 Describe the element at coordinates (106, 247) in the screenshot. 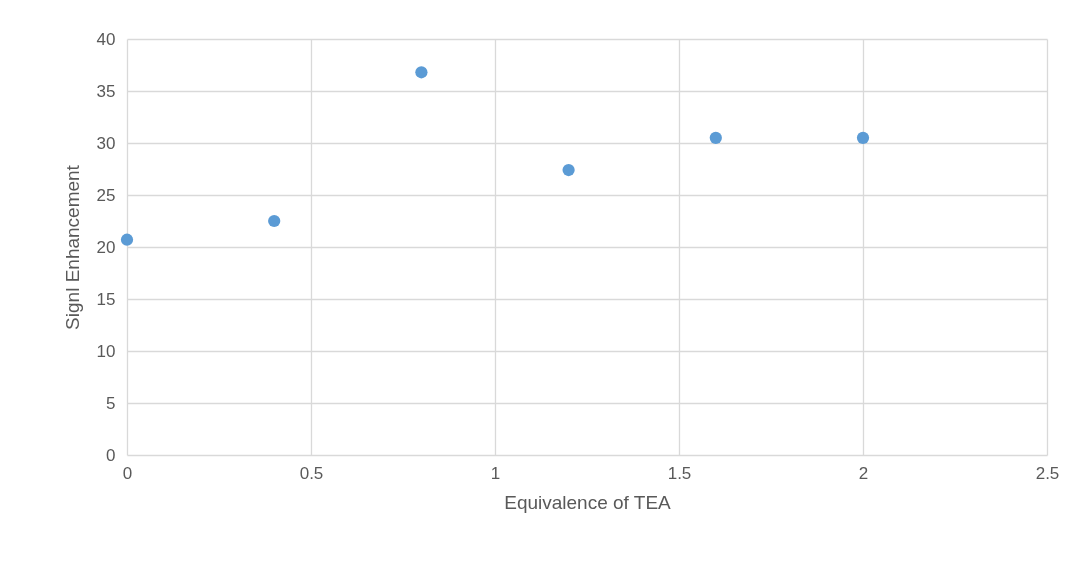

I see `y-tick-label: 20` at that location.